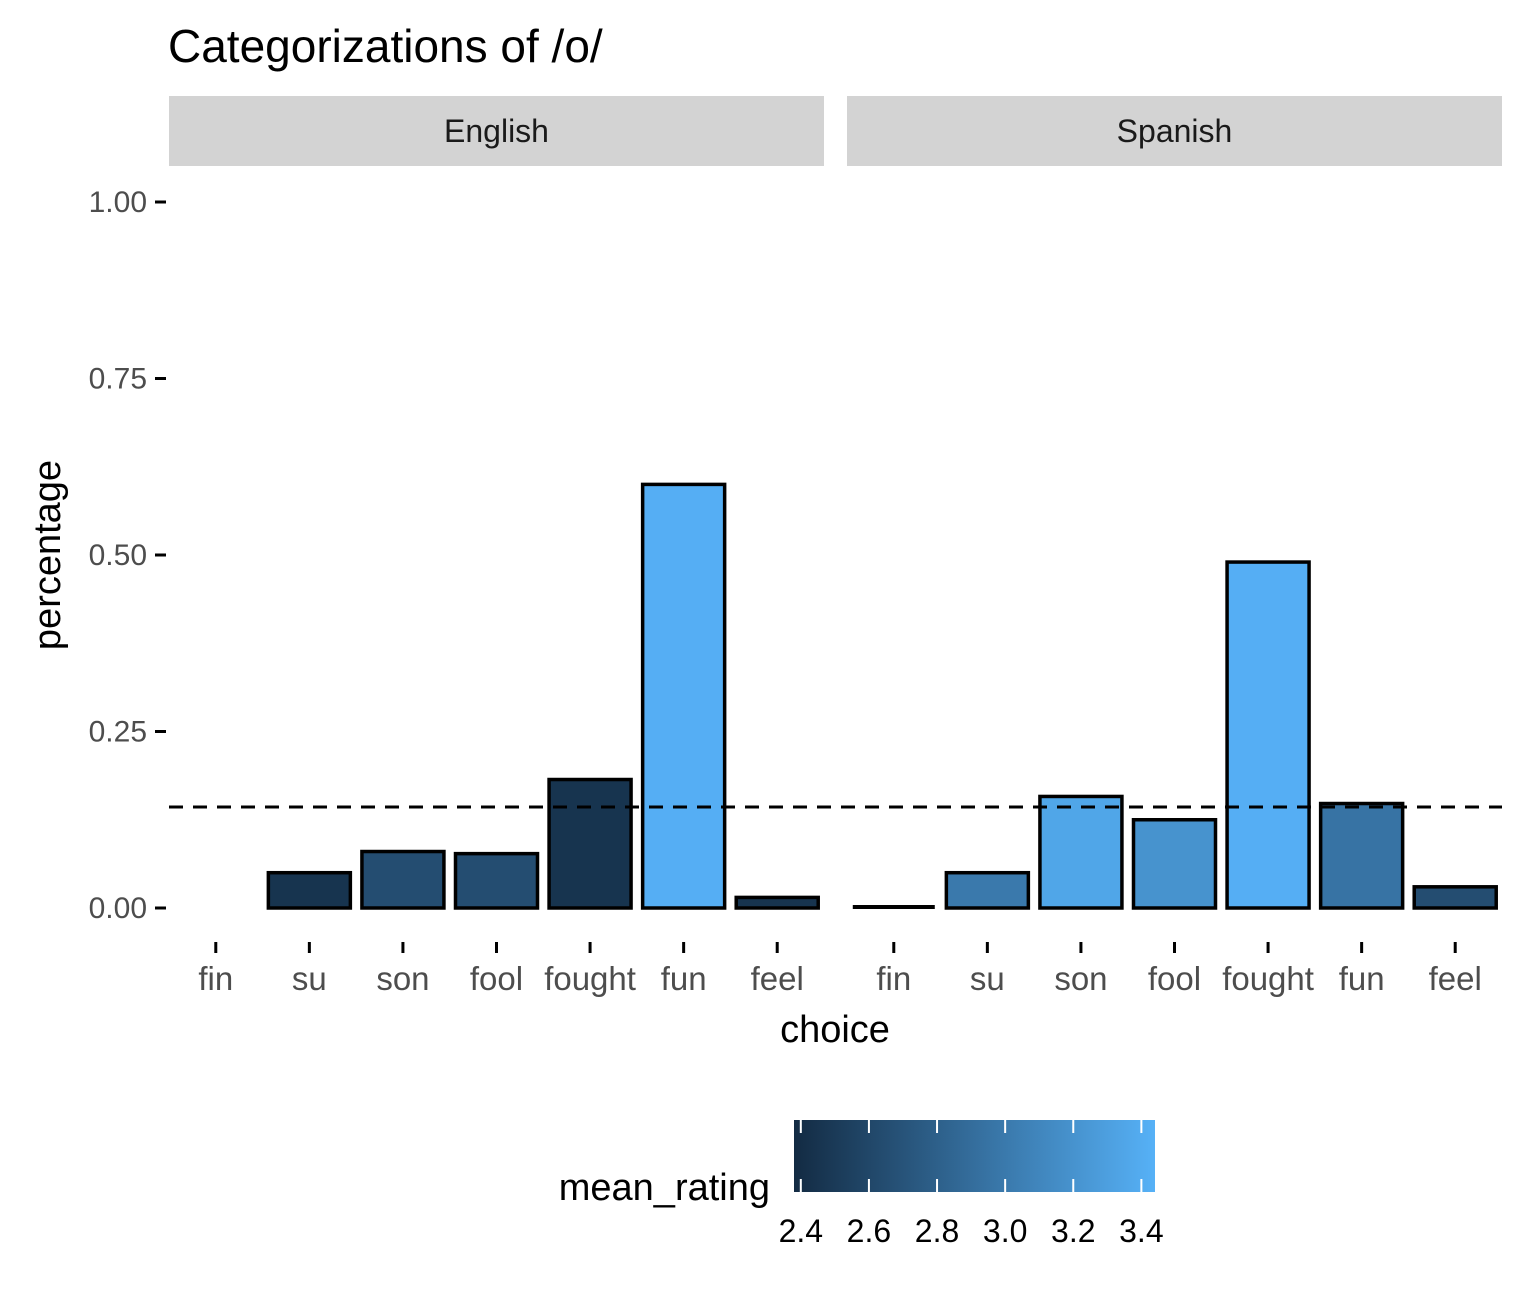 The height and width of the screenshot is (1295, 1525). What do you see at coordinates (974, 1156) in the screenshot?
I see `legend-colorbar` at bounding box center [974, 1156].